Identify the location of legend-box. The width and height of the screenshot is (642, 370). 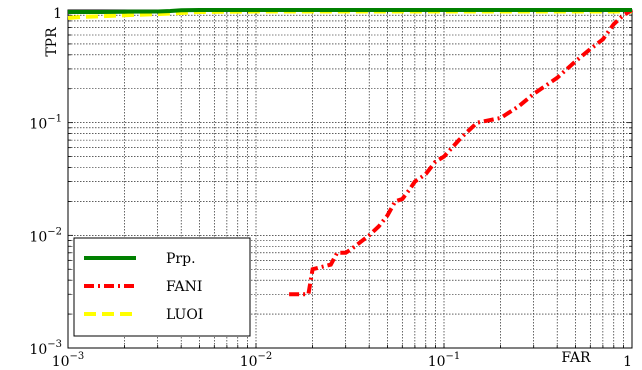
(162, 287).